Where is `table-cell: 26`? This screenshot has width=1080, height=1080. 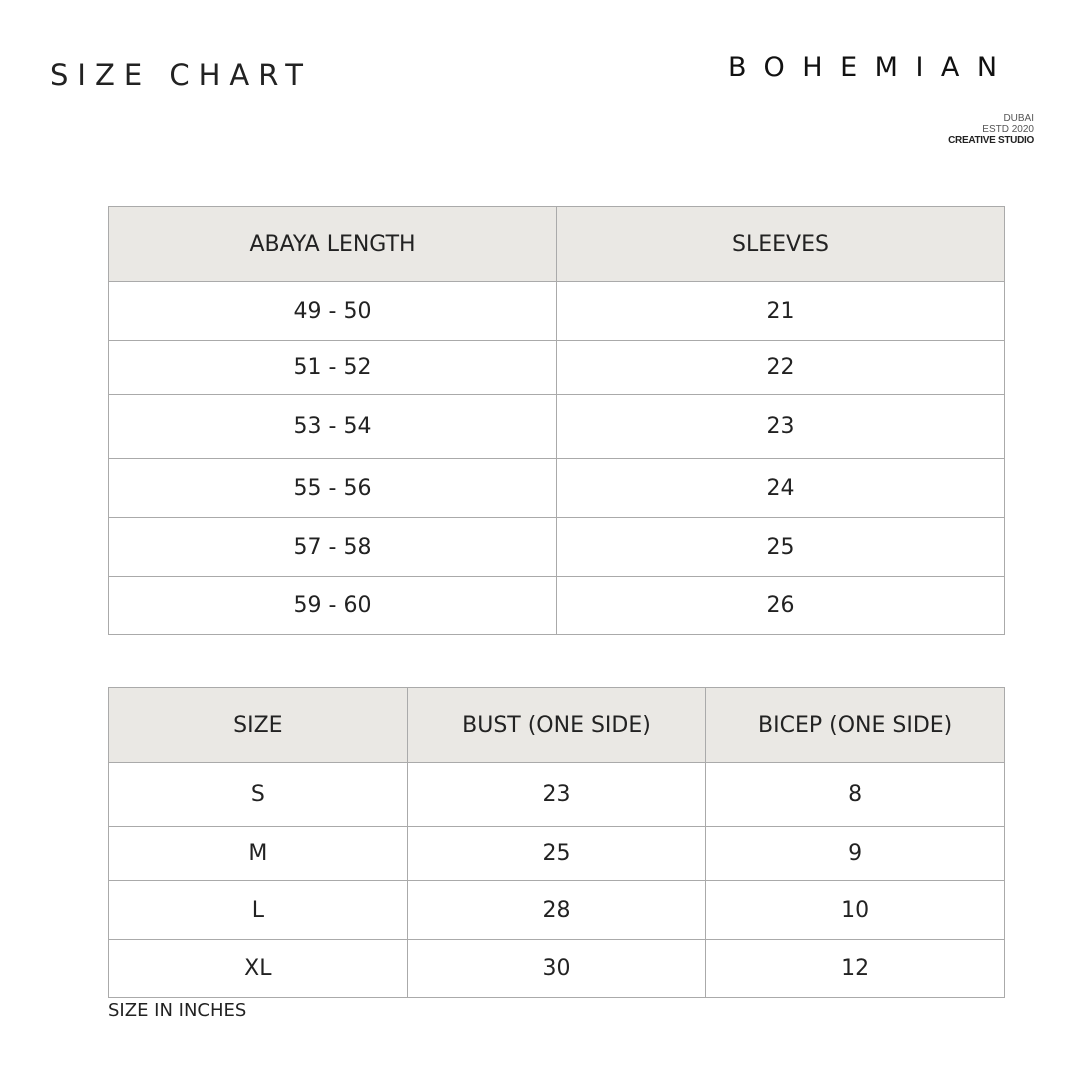
table-cell: 26 is located at coordinates (780, 605).